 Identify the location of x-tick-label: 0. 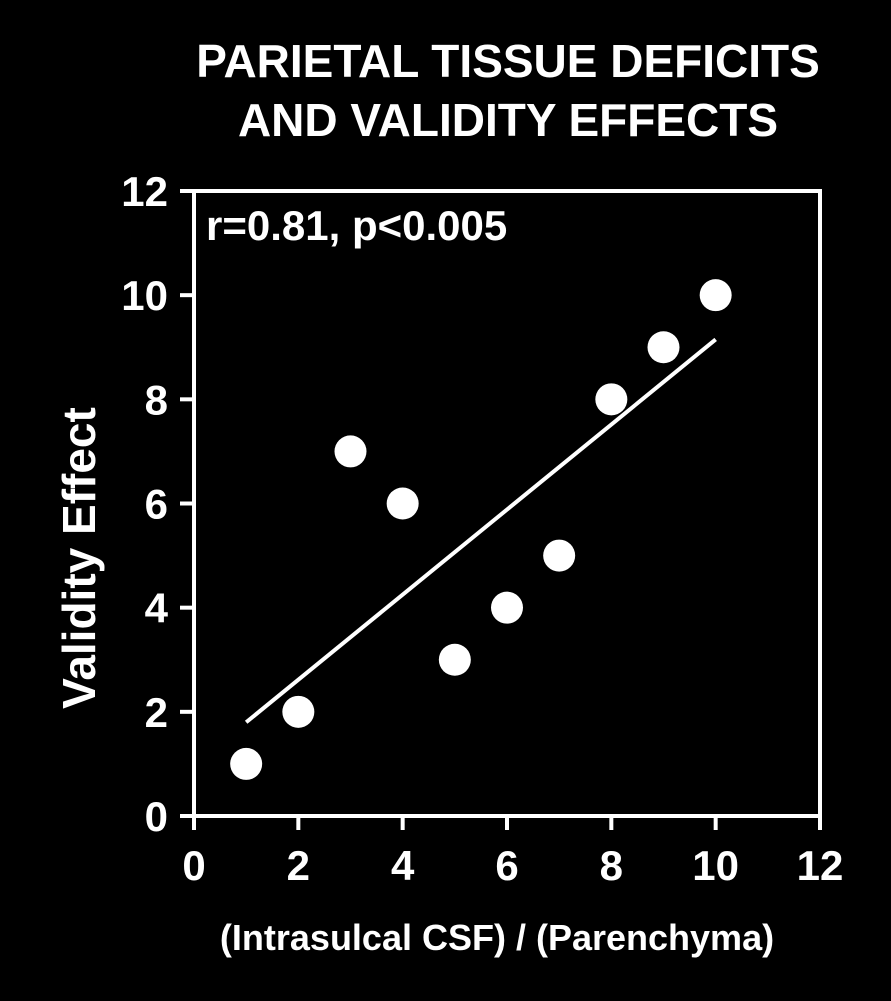
(193, 865).